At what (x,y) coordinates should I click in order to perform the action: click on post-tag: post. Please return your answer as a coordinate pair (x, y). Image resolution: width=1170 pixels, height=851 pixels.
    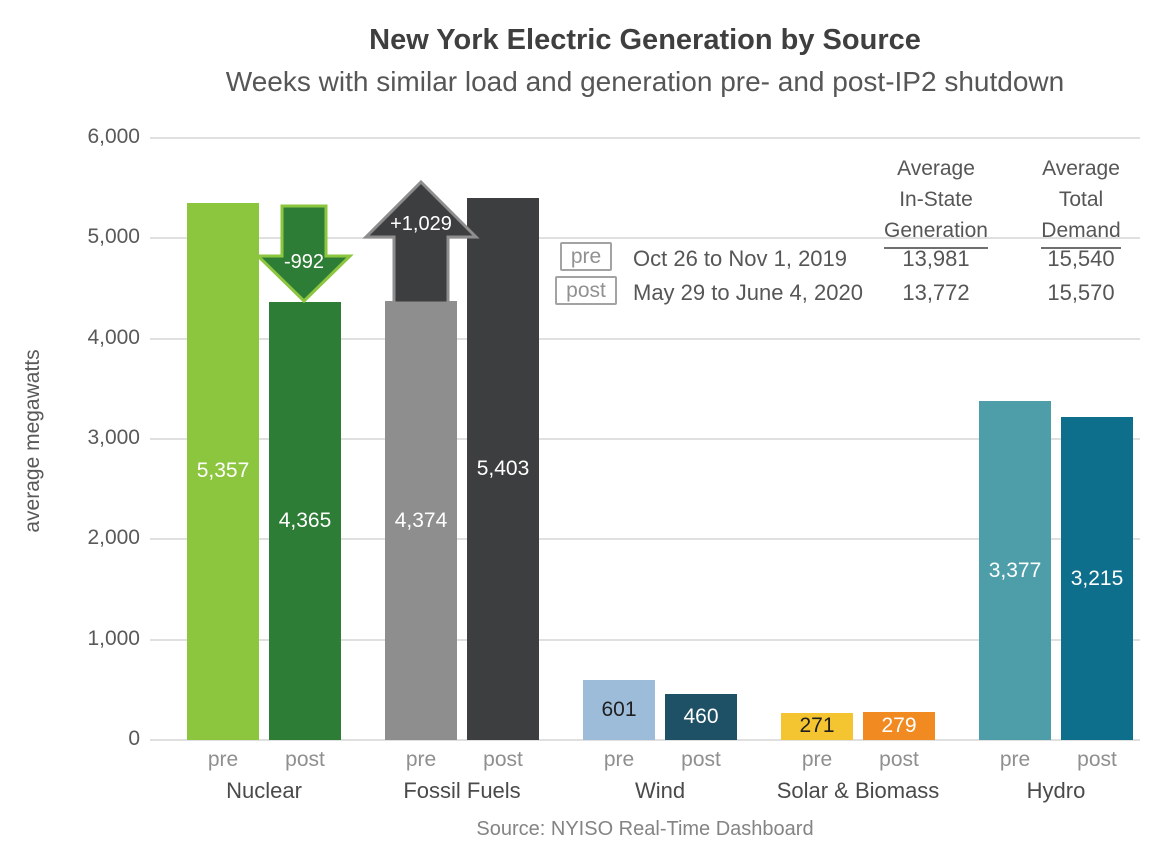
    Looking at the image, I should click on (586, 290).